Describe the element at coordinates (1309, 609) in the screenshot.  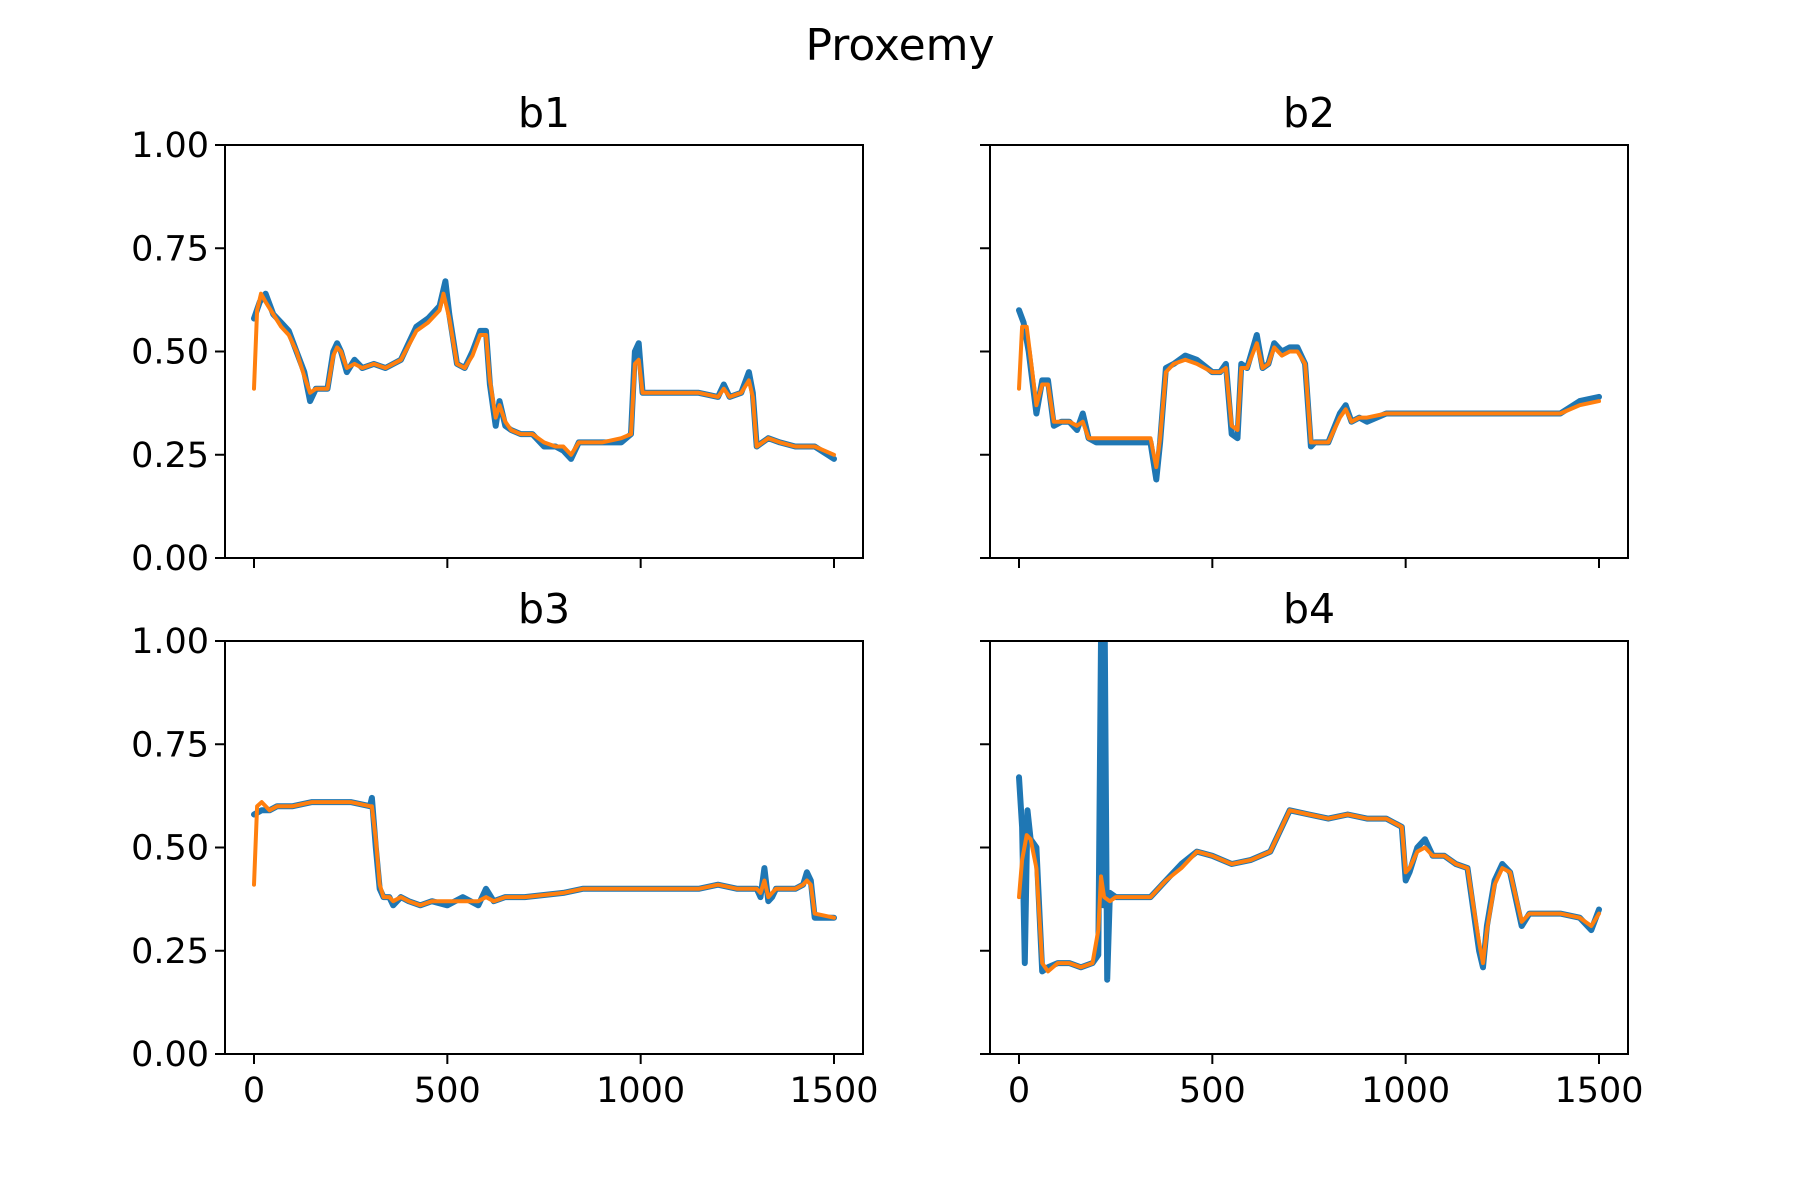
I see `subplot-title: b4` at that location.